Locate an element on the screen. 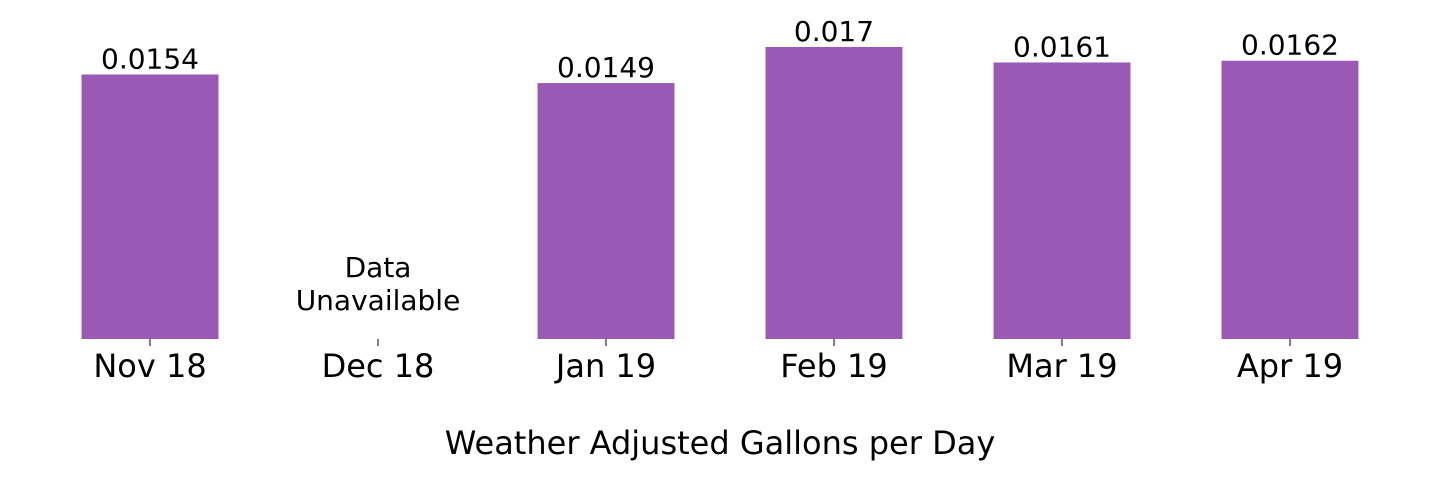  bar-value-label-mar-19: 0.0161 is located at coordinates (1062, 46).